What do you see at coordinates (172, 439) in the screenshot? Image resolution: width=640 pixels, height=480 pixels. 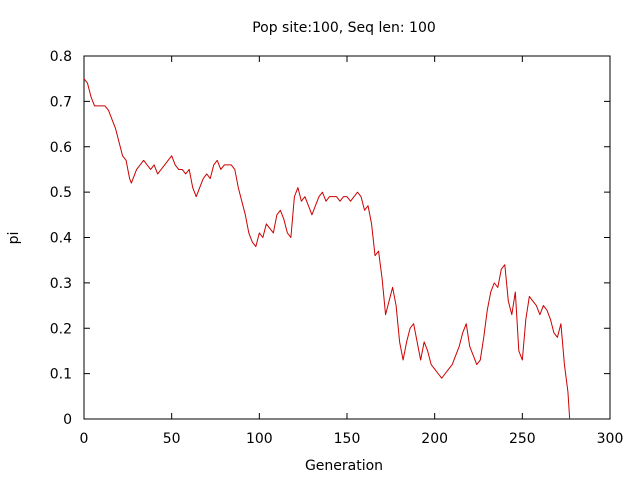 I see `x-tick-label: 50` at bounding box center [172, 439].